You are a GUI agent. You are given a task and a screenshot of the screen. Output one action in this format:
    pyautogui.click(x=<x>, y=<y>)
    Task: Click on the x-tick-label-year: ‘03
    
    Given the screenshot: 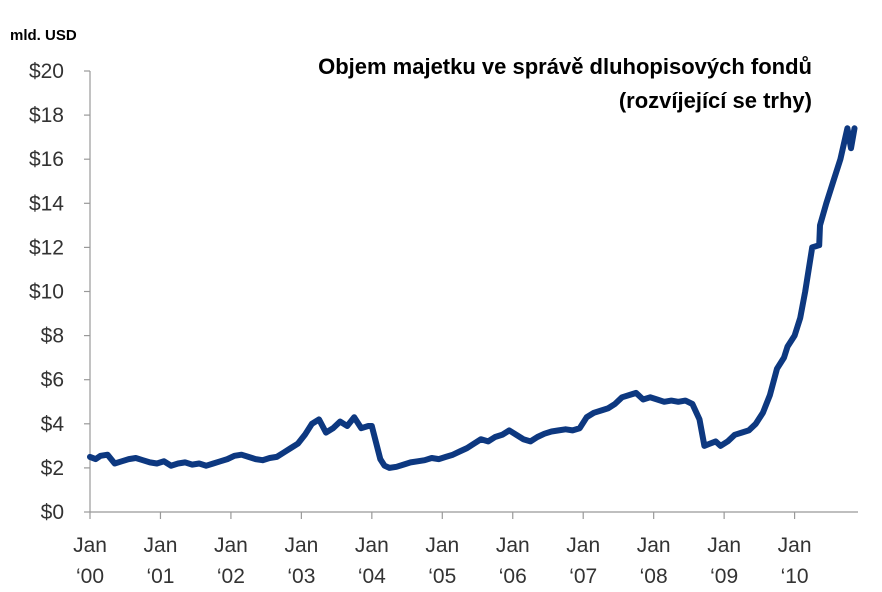 What is the action you would take?
    pyautogui.click(x=301, y=576)
    